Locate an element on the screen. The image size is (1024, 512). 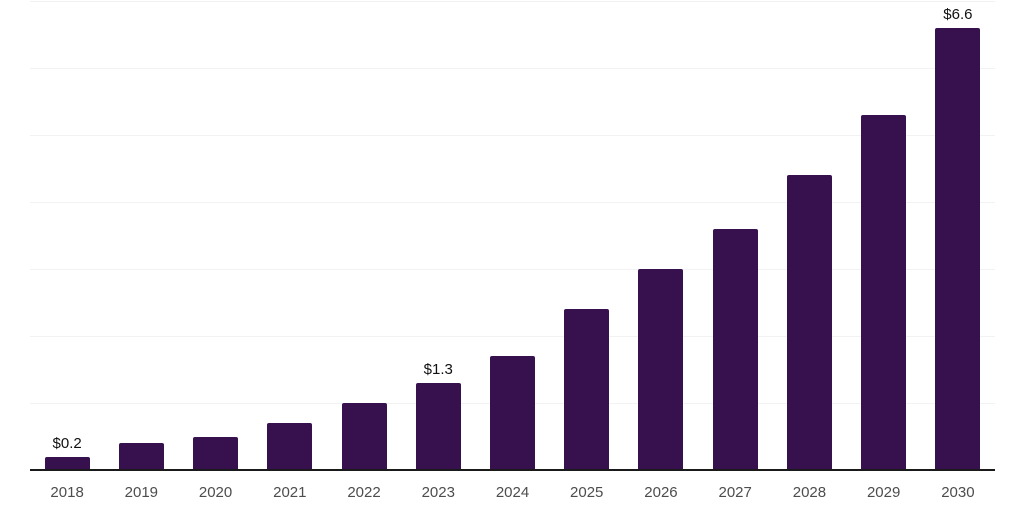
bar-2018 is located at coordinates (67, 463).